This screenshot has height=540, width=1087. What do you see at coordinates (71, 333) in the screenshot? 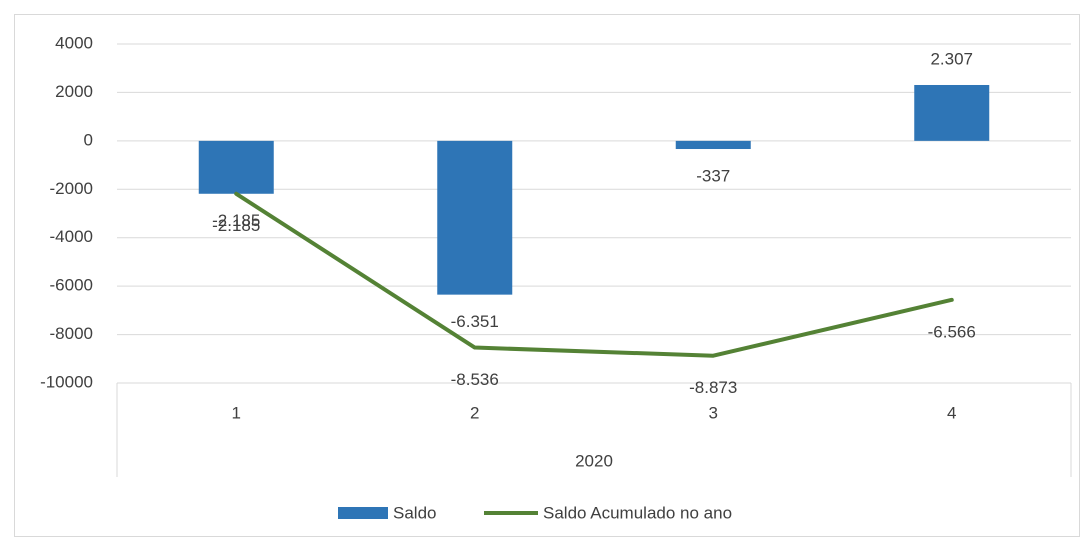
I see `y-tick-label: -8000` at bounding box center [71, 333].